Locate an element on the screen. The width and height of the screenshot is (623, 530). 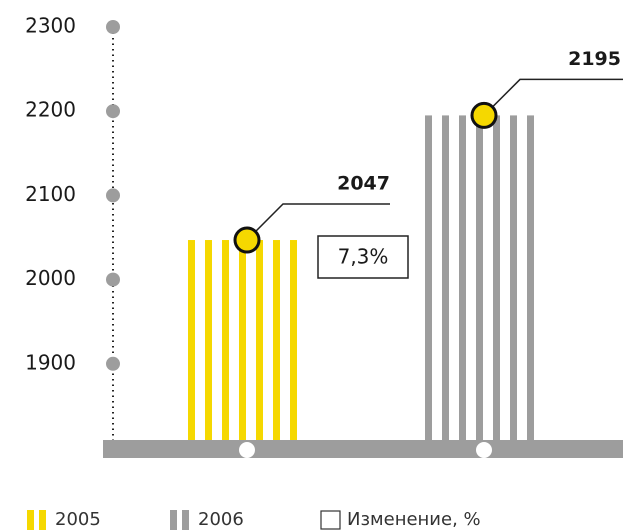
legend-label: 2006 is located at coordinates (221, 519).